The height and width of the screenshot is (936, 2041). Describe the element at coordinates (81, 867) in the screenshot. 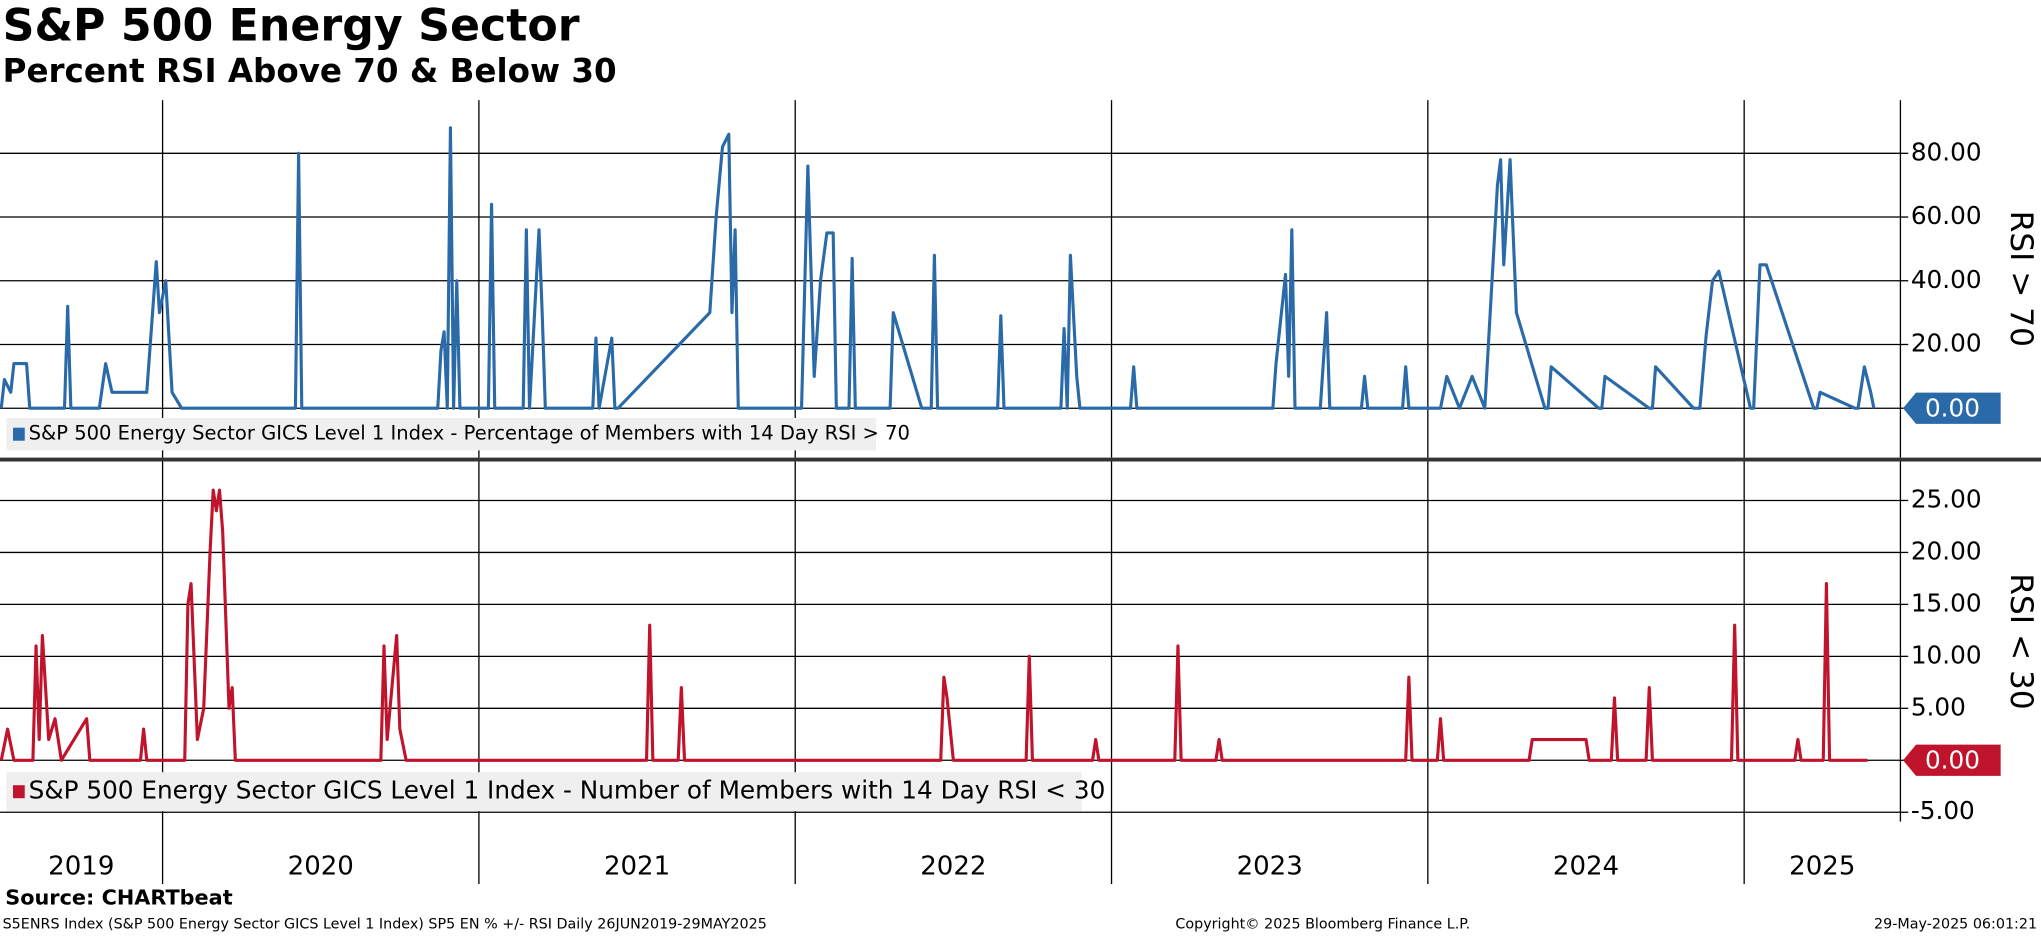

I see `x-year-label: 2019` at that location.